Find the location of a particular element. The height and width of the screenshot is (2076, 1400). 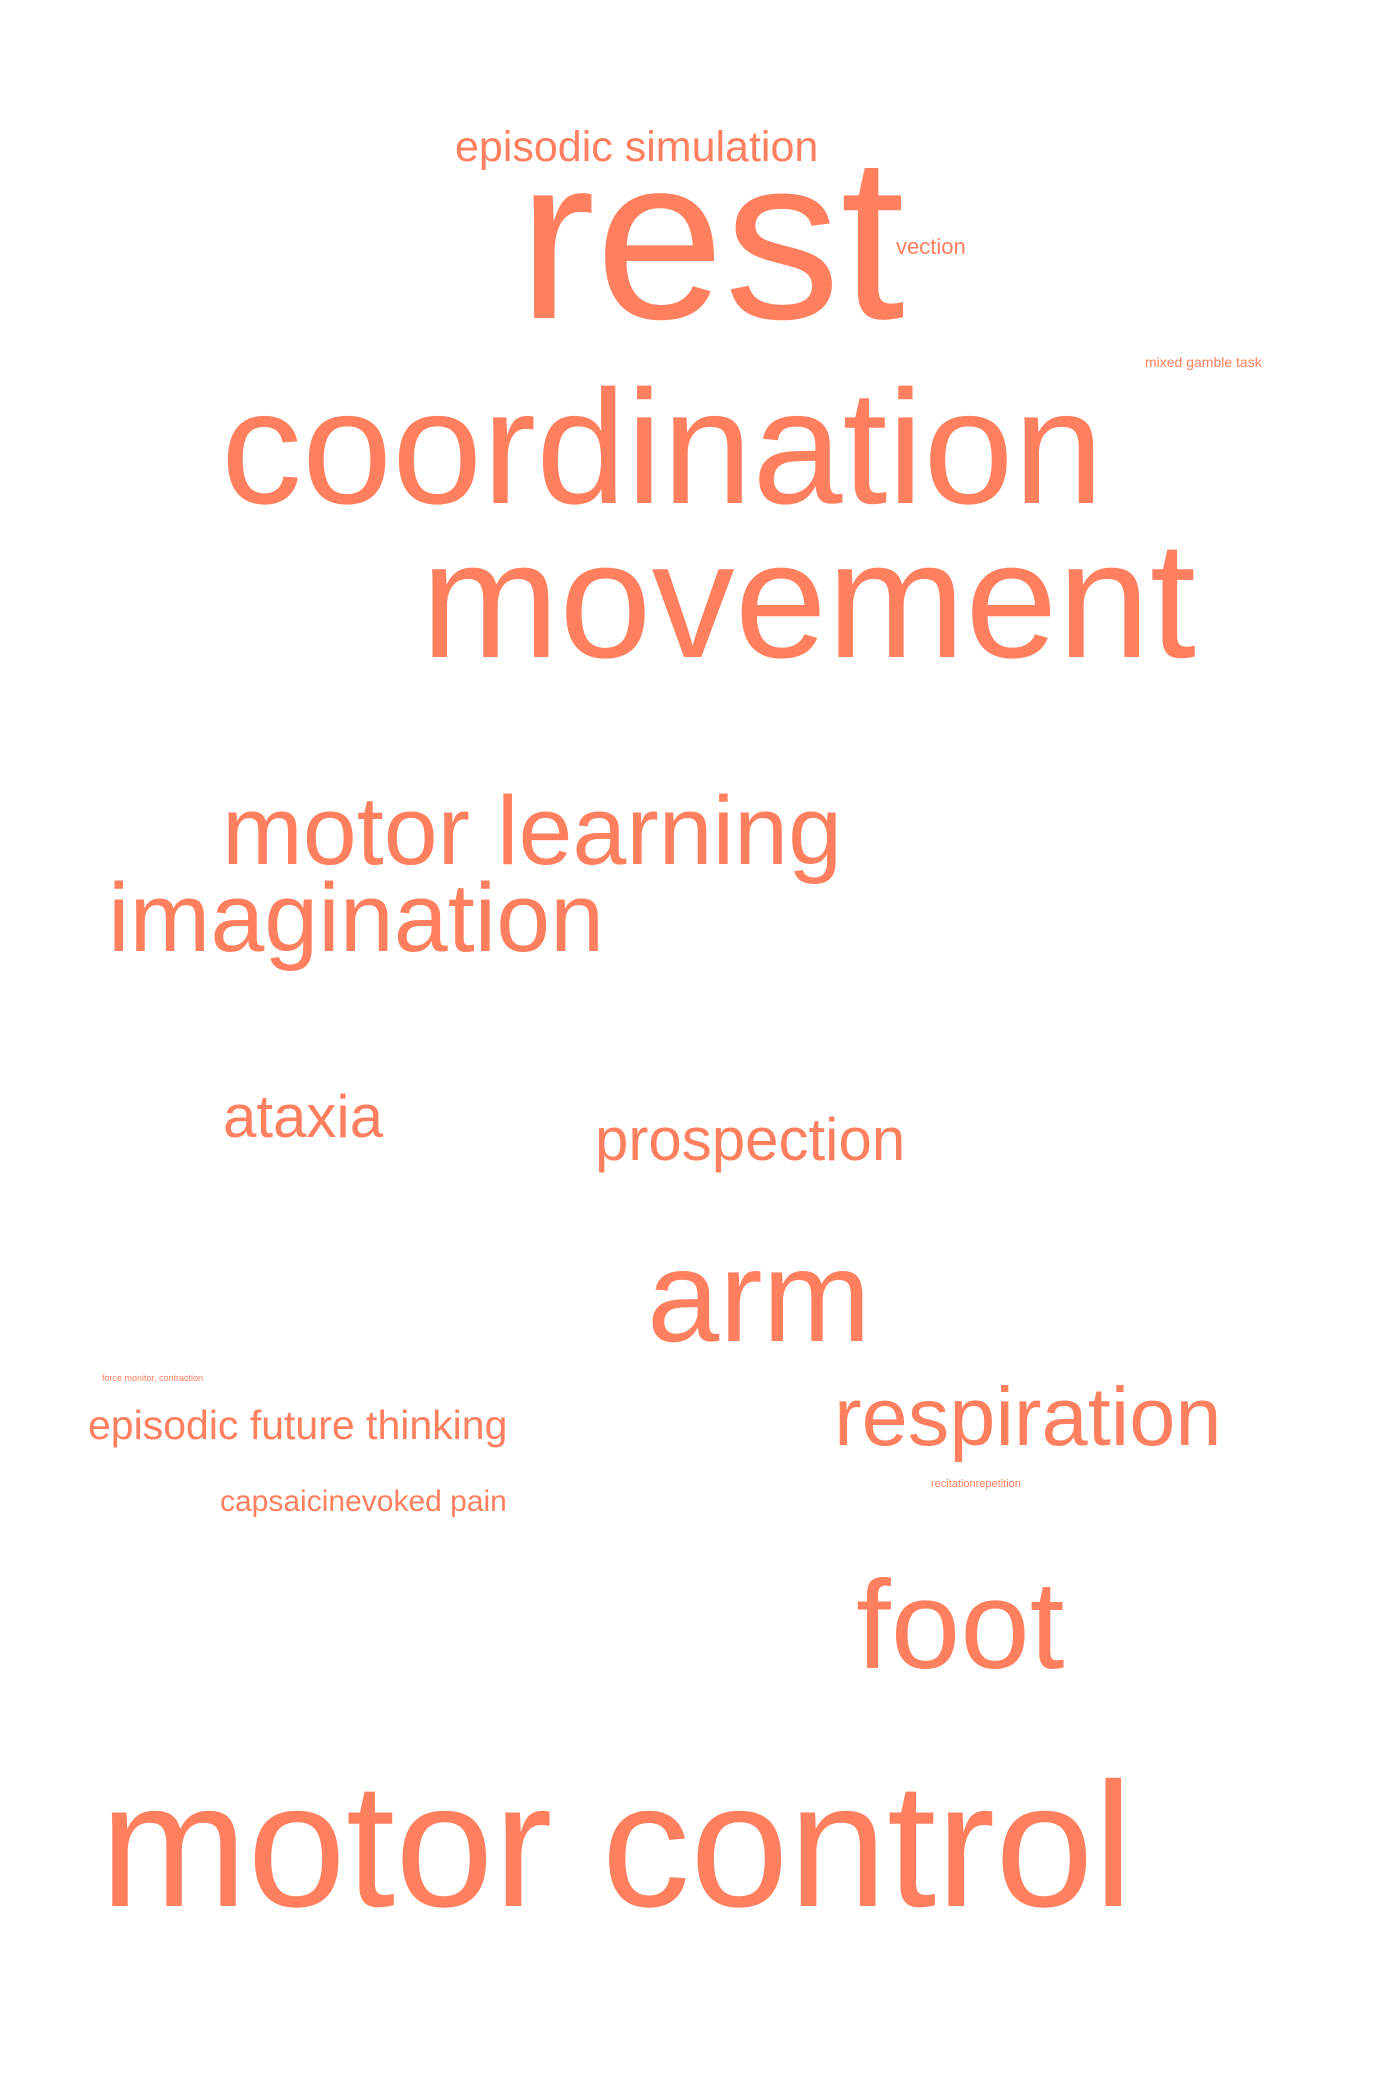

word-motor-learning: motor learning is located at coordinates (532, 830).